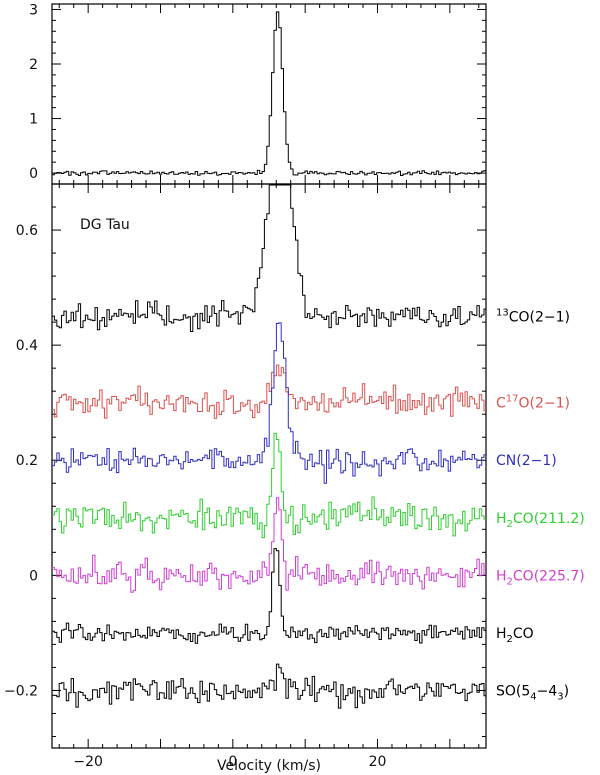  I want to click on x-axis-title: Velocity (km/s), so click(269, 766).